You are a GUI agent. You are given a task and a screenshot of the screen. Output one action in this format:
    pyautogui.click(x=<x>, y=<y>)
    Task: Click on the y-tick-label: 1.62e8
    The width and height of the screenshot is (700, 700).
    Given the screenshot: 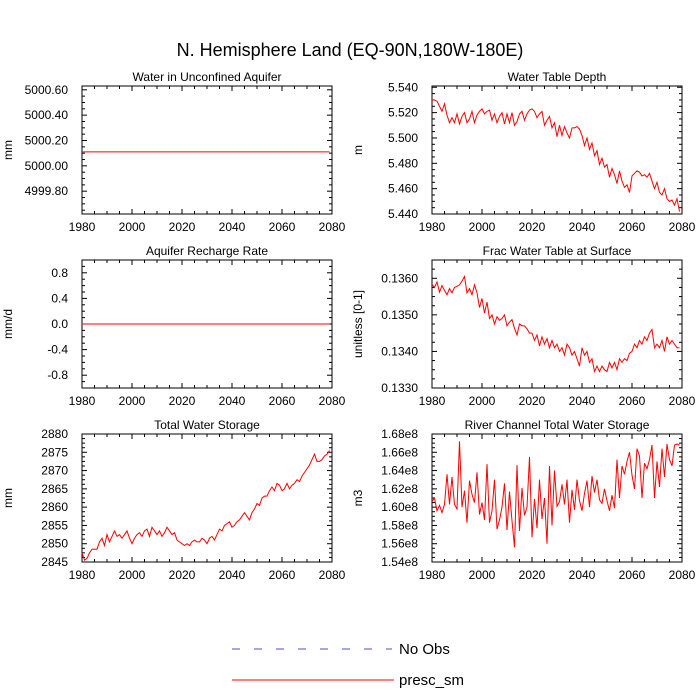 What is the action you would take?
    pyautogui.click(x=399, y=489)
    